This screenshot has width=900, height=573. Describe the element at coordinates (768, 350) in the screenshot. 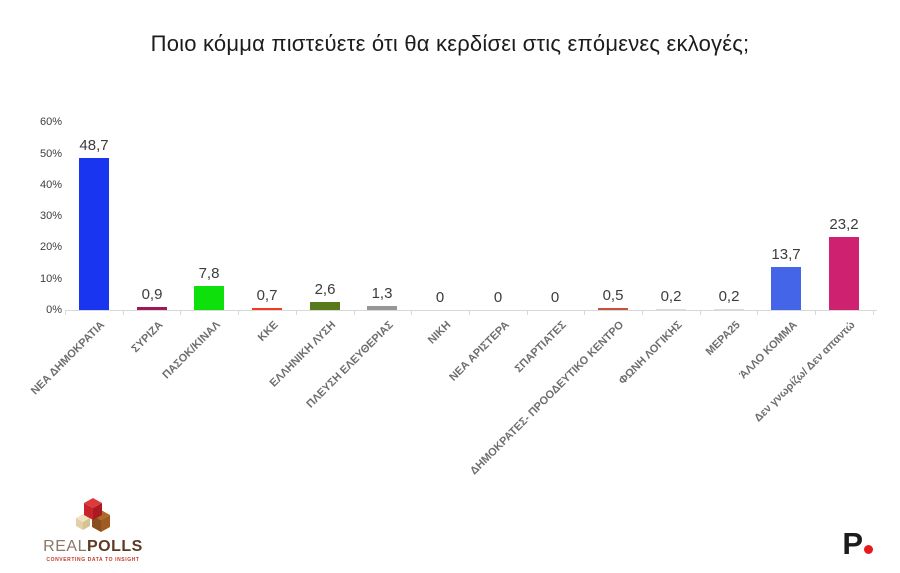

I see `category-label: ΆΛΛΟ ΚΟΜΜΑ` at that location.